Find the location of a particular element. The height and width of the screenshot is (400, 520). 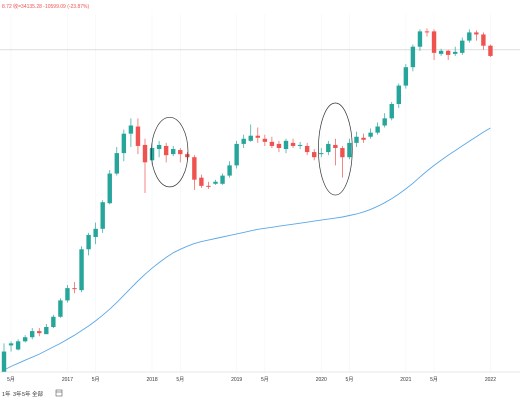

x-axis-ticks: 5月 2017 5月 2018 5月 2019 5月 2020 5月 2021 5月 2022 is located at coordinates (251, 380).